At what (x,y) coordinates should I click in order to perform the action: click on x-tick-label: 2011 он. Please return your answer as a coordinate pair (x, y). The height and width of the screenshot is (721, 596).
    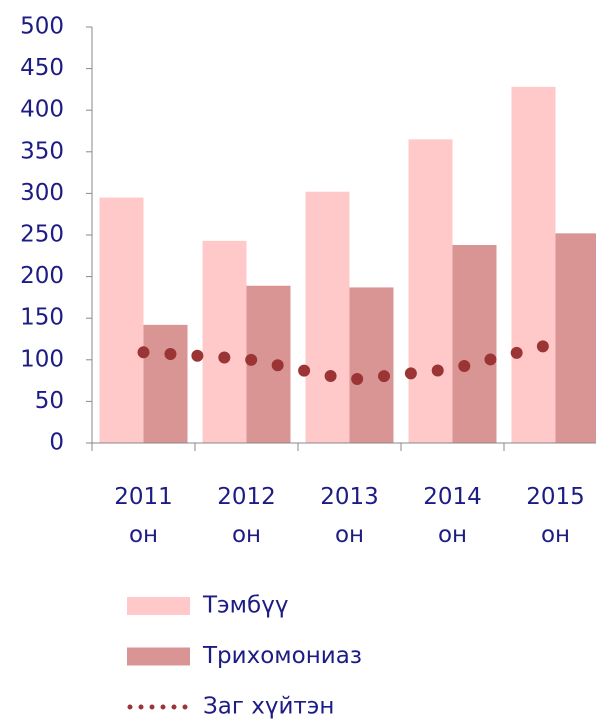
    Looking at the image, I should click on (143, 516).